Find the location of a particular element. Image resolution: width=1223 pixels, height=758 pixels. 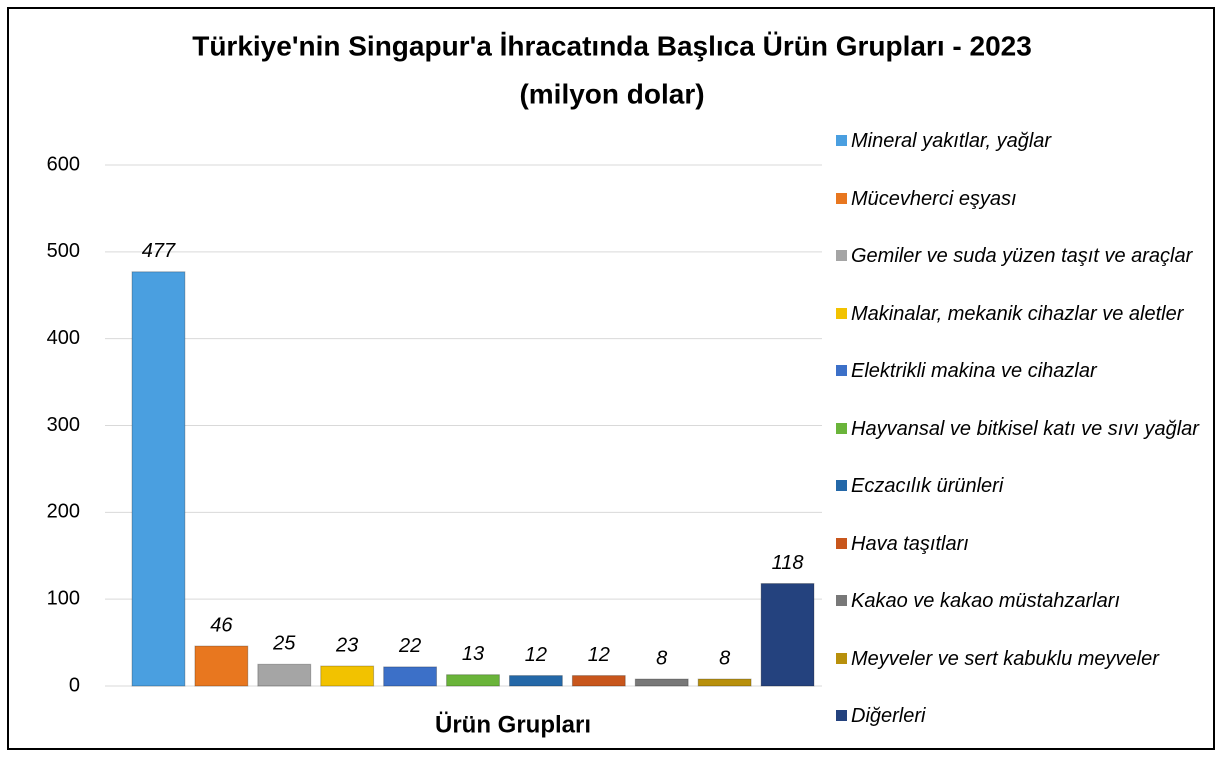

y-tick-label: 100 is located at coordinates (63, 598).